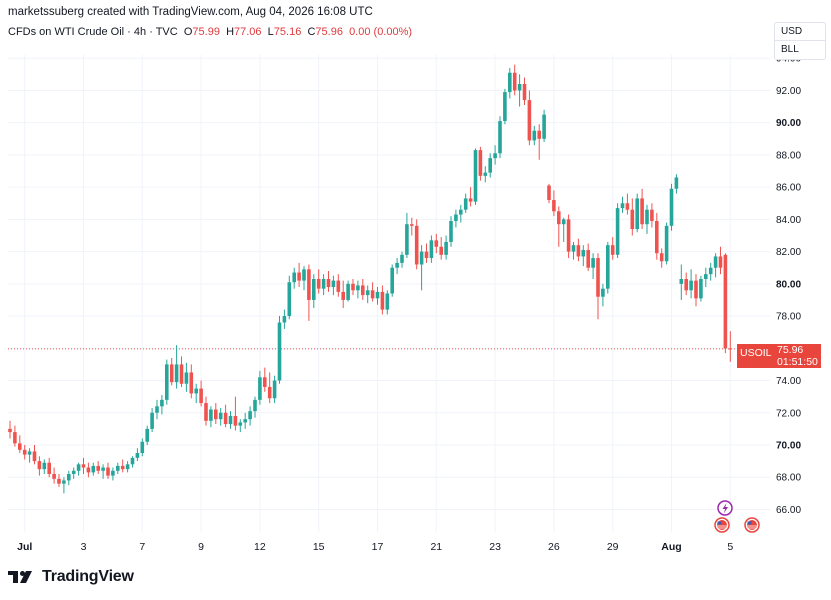 The image size is (831, 600). I want to click on tradingview-logo: TradingView, so click(71, 577).